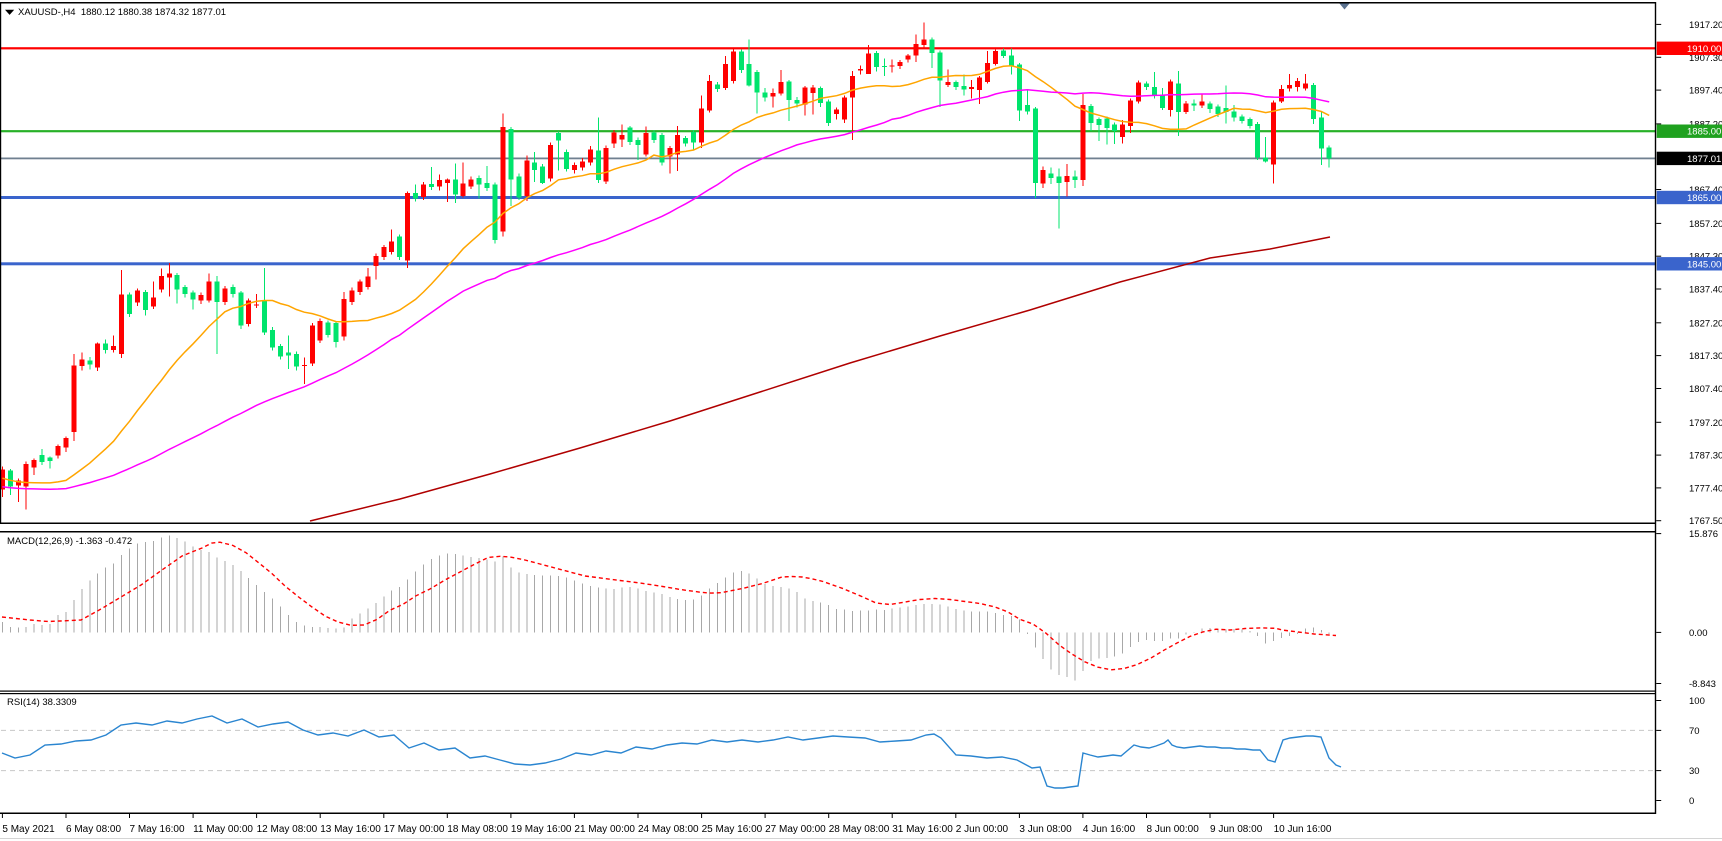  What do you see at coordinates (1705, 423) in the screenshot?
I see `svg-text: 1797.20` at bounding box center [1705, 423].